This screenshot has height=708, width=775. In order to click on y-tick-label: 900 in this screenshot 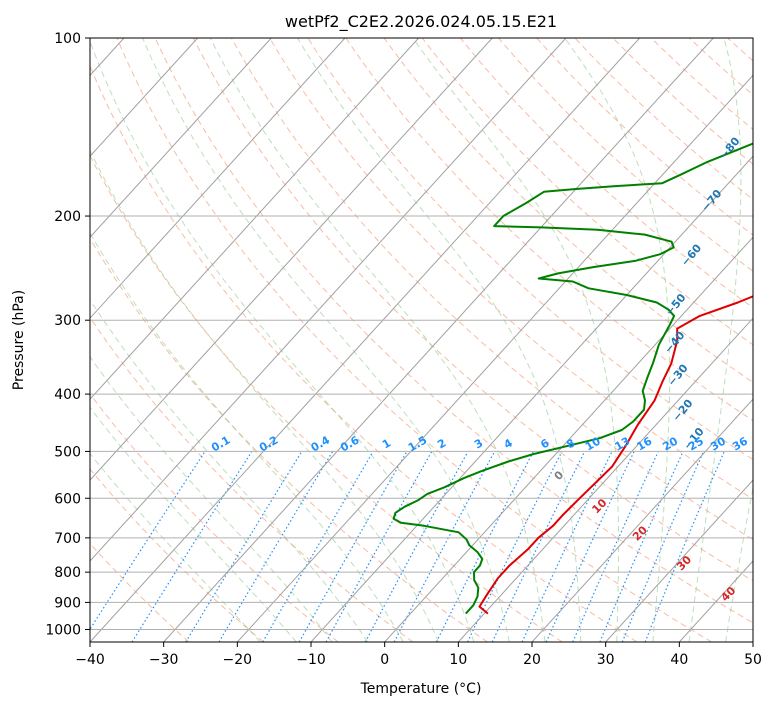, I will do `click(67, 603)`.